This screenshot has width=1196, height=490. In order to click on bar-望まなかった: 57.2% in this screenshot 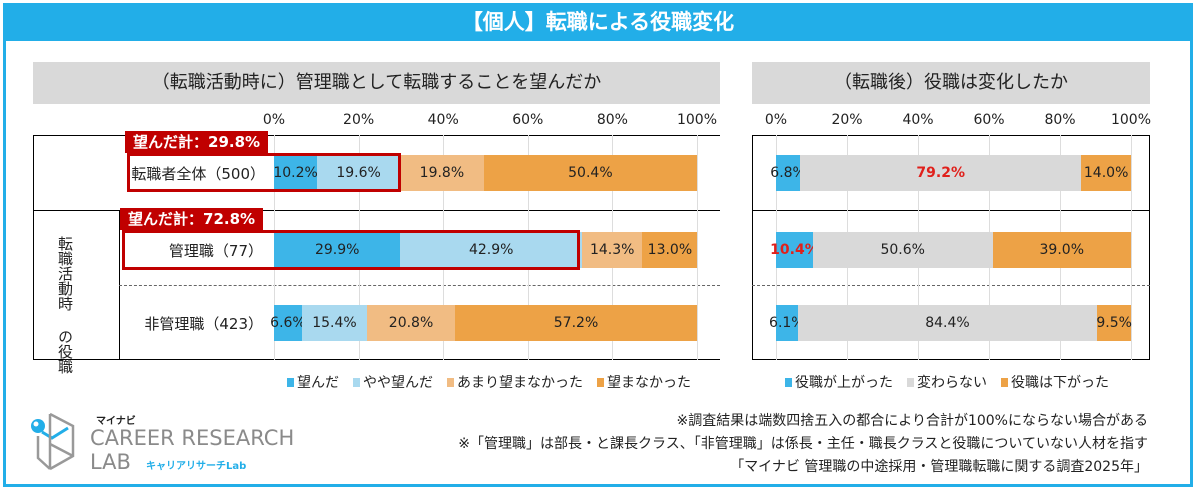, I will do `click(576, 323)`.